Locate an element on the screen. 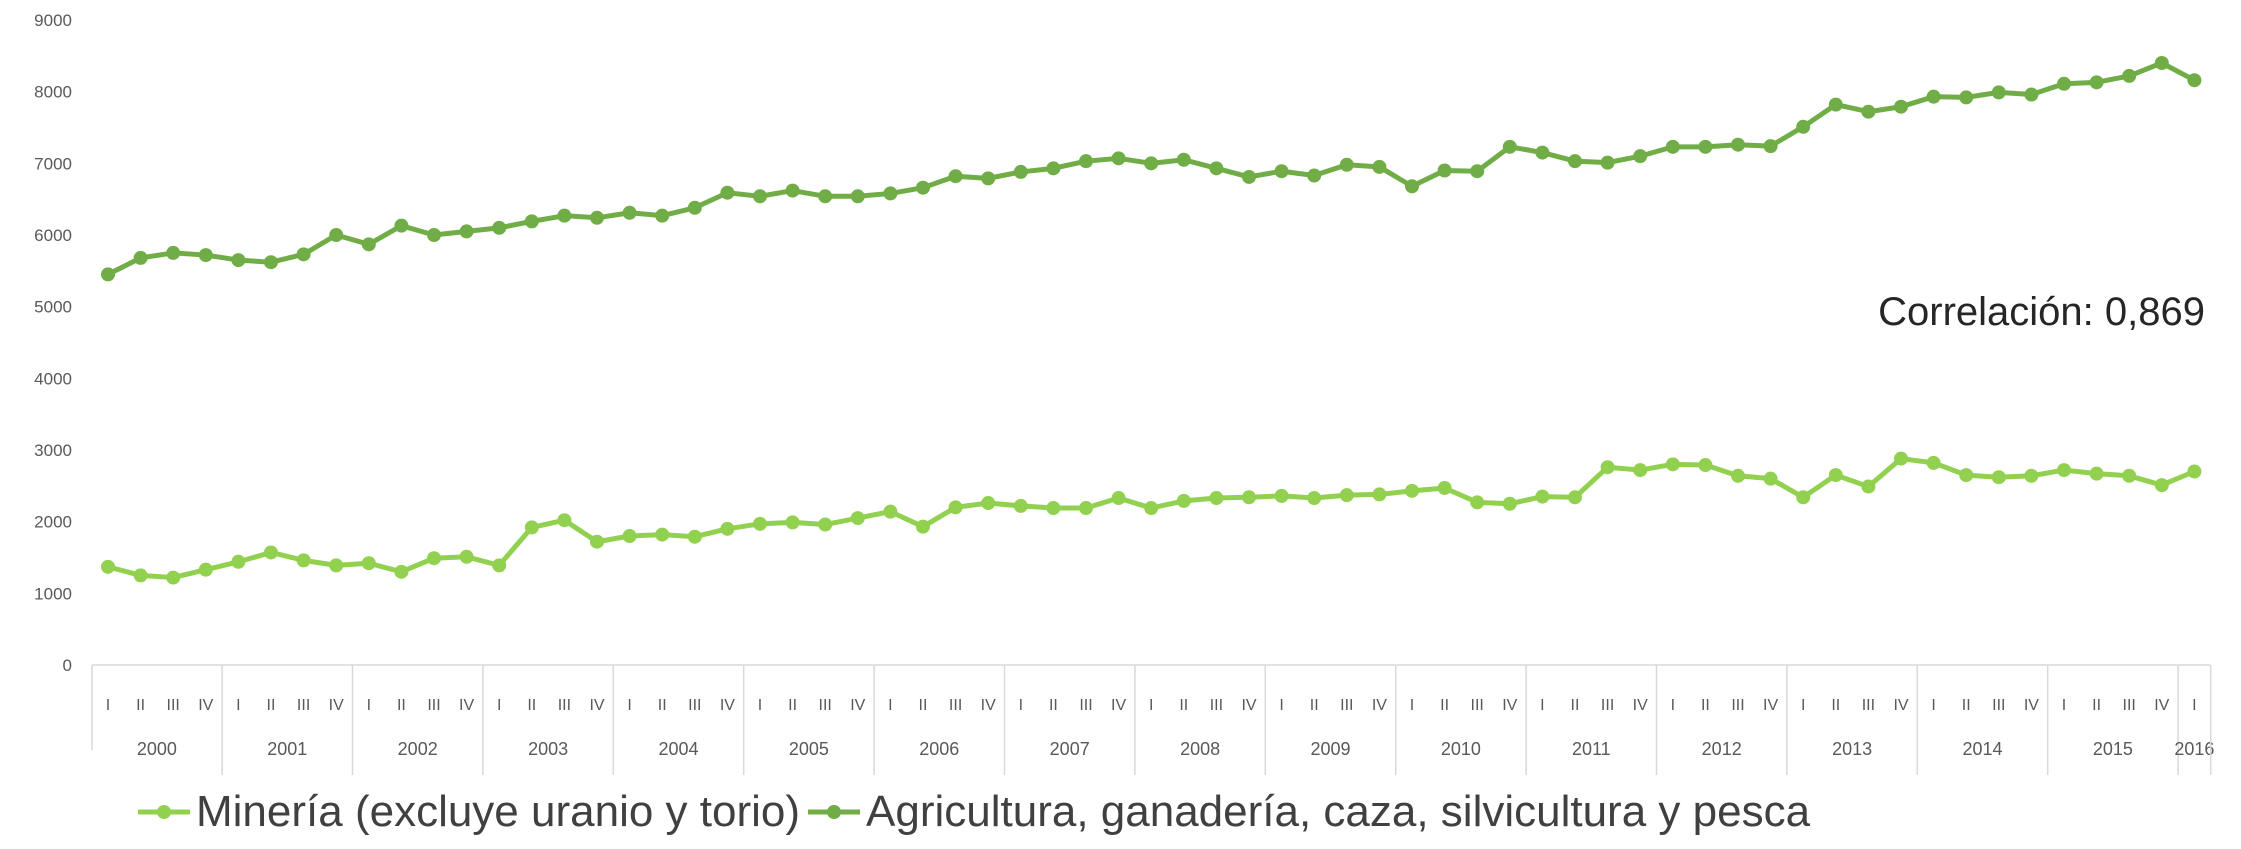  year-tick-label: 2004 is located at coordinates (678, 749).